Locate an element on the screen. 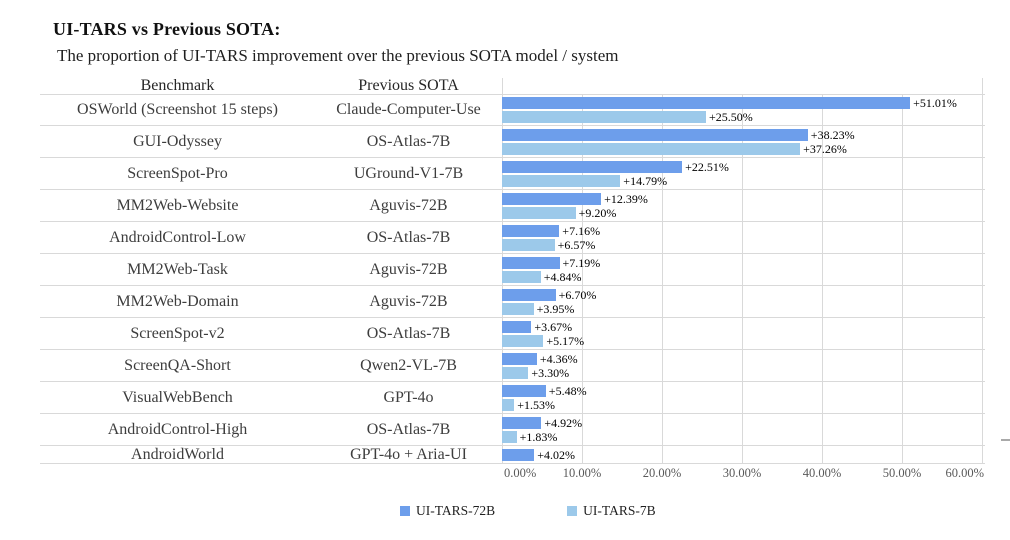 The height and width of the screenshot is (540, 1010). x-axis-tick-label: 60.00% is located at coordinates (964, 473).